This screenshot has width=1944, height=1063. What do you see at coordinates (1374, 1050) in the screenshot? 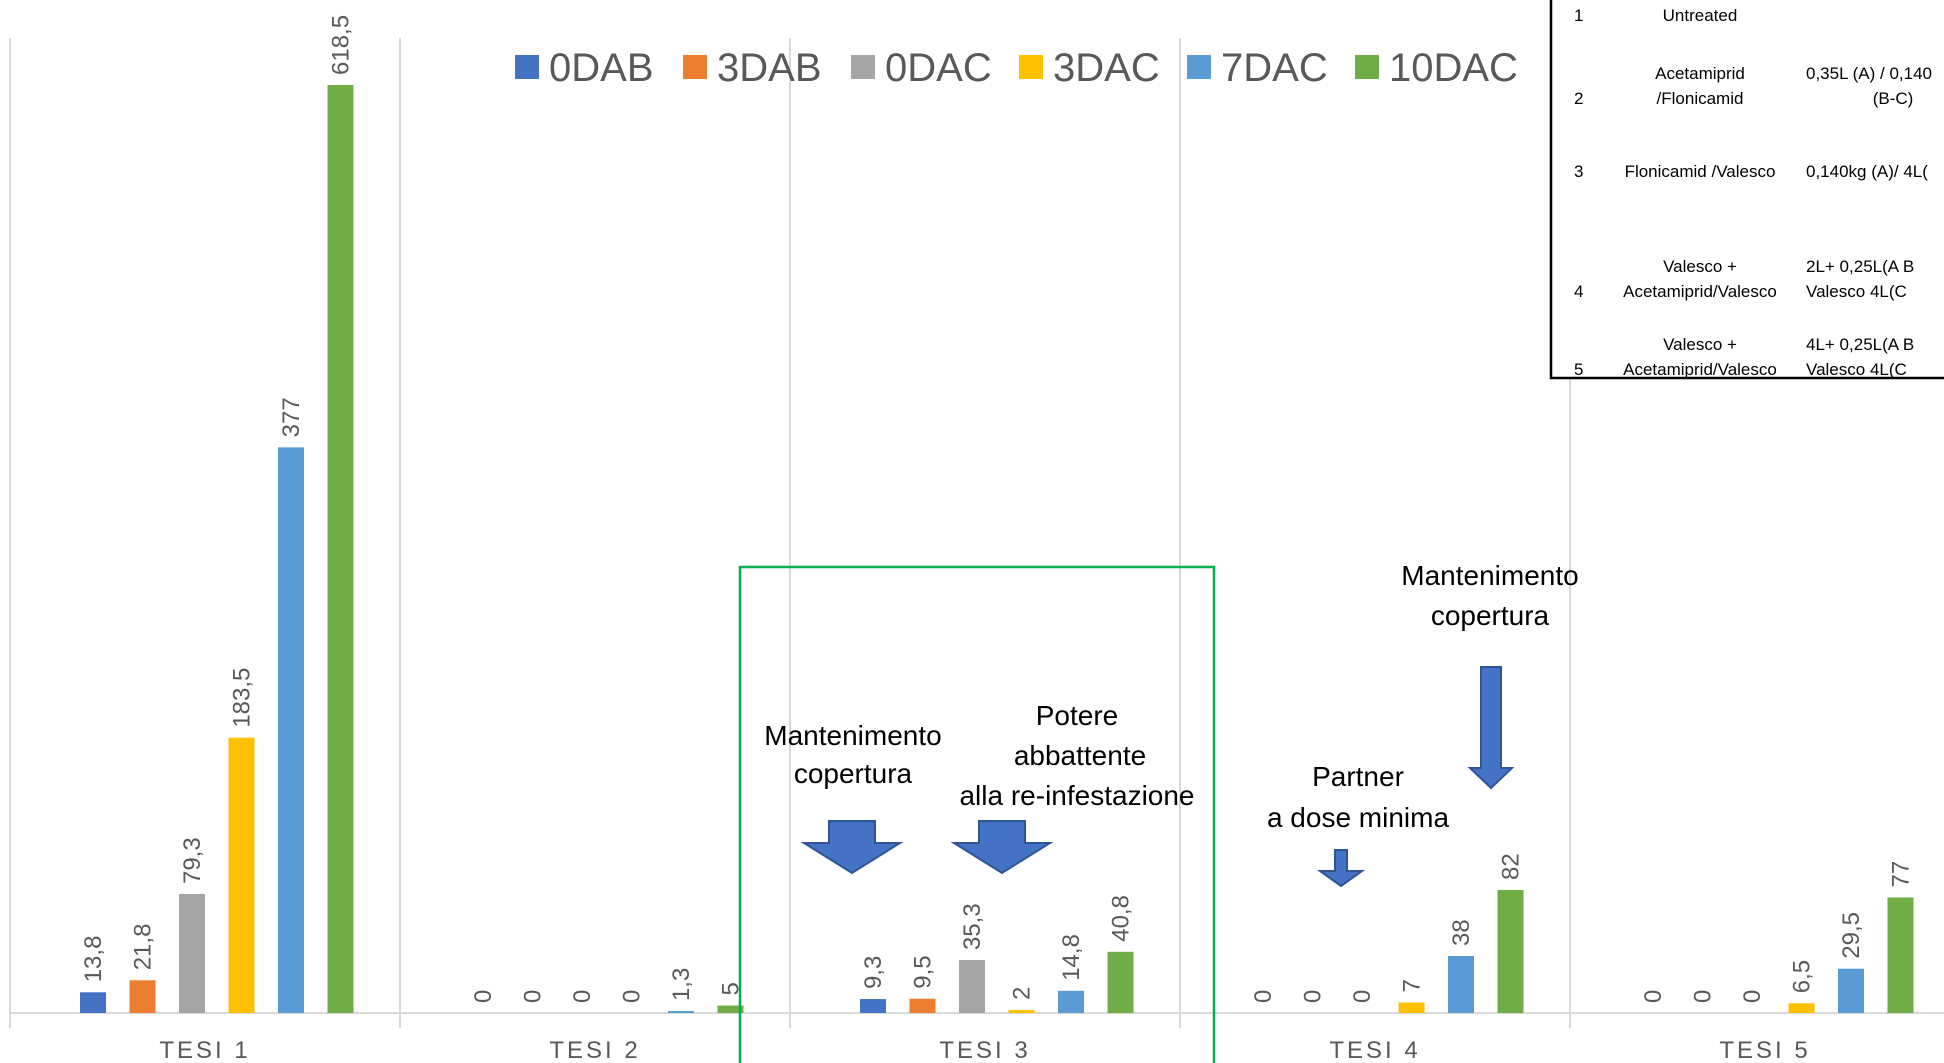
I see `x-tick-label: TESI 4` at bounding box center [1374, 1050].